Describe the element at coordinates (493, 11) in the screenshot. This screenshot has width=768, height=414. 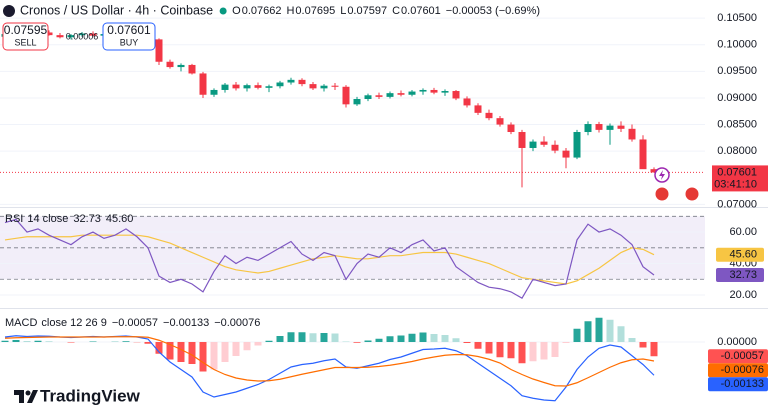
I see `price-change: −0.00053 (−0.69%)` at that location.